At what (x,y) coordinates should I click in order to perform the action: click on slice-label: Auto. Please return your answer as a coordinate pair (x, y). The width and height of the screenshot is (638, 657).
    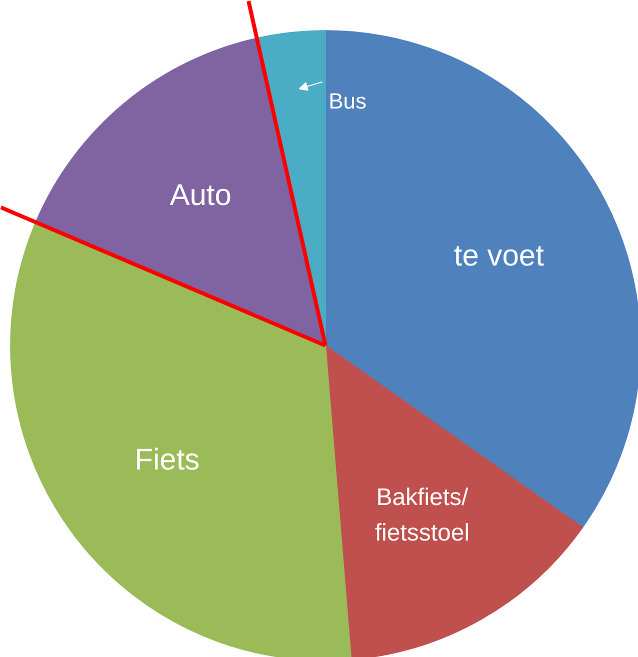
    Looking at the image, I should click on (201, 195).